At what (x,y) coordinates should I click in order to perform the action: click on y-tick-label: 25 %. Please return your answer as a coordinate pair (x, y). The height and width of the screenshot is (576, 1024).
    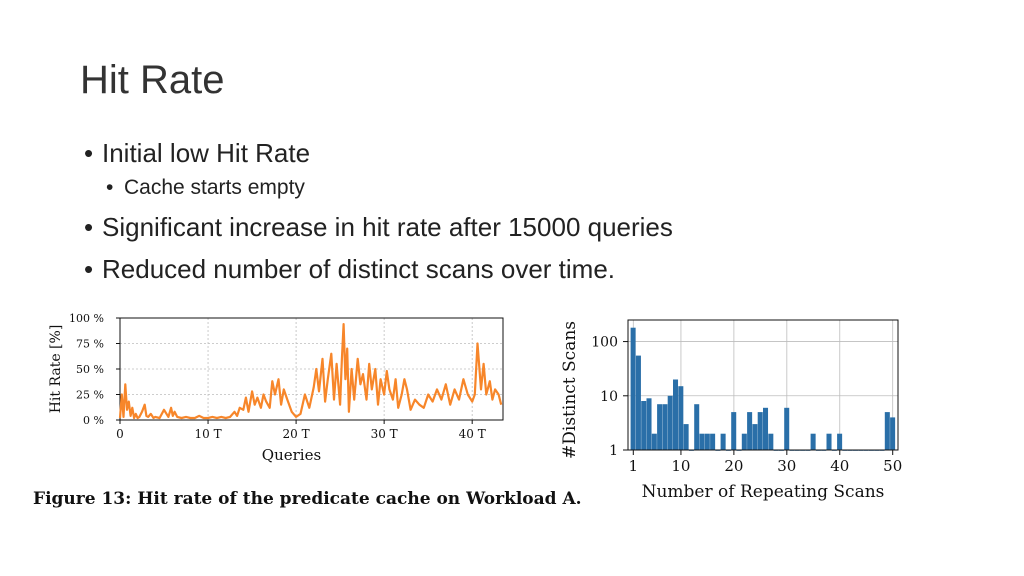
    Looking at the image, I should click on (90, 395).